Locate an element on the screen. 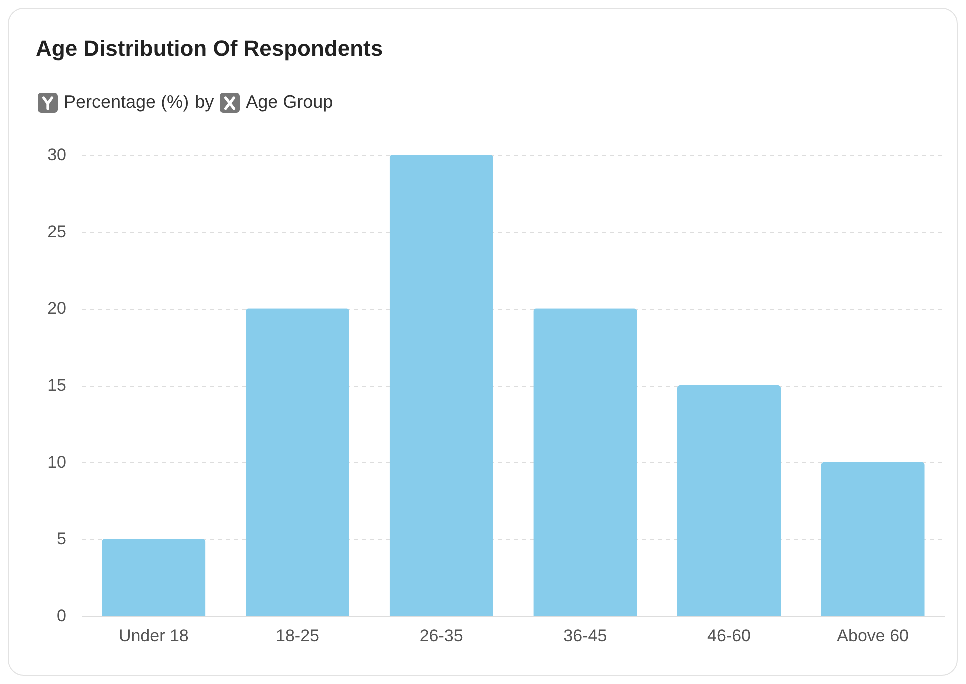 This screenshot has height=684, width=966. x-tick-label: Above 60 is located at coordinates (873, 636).